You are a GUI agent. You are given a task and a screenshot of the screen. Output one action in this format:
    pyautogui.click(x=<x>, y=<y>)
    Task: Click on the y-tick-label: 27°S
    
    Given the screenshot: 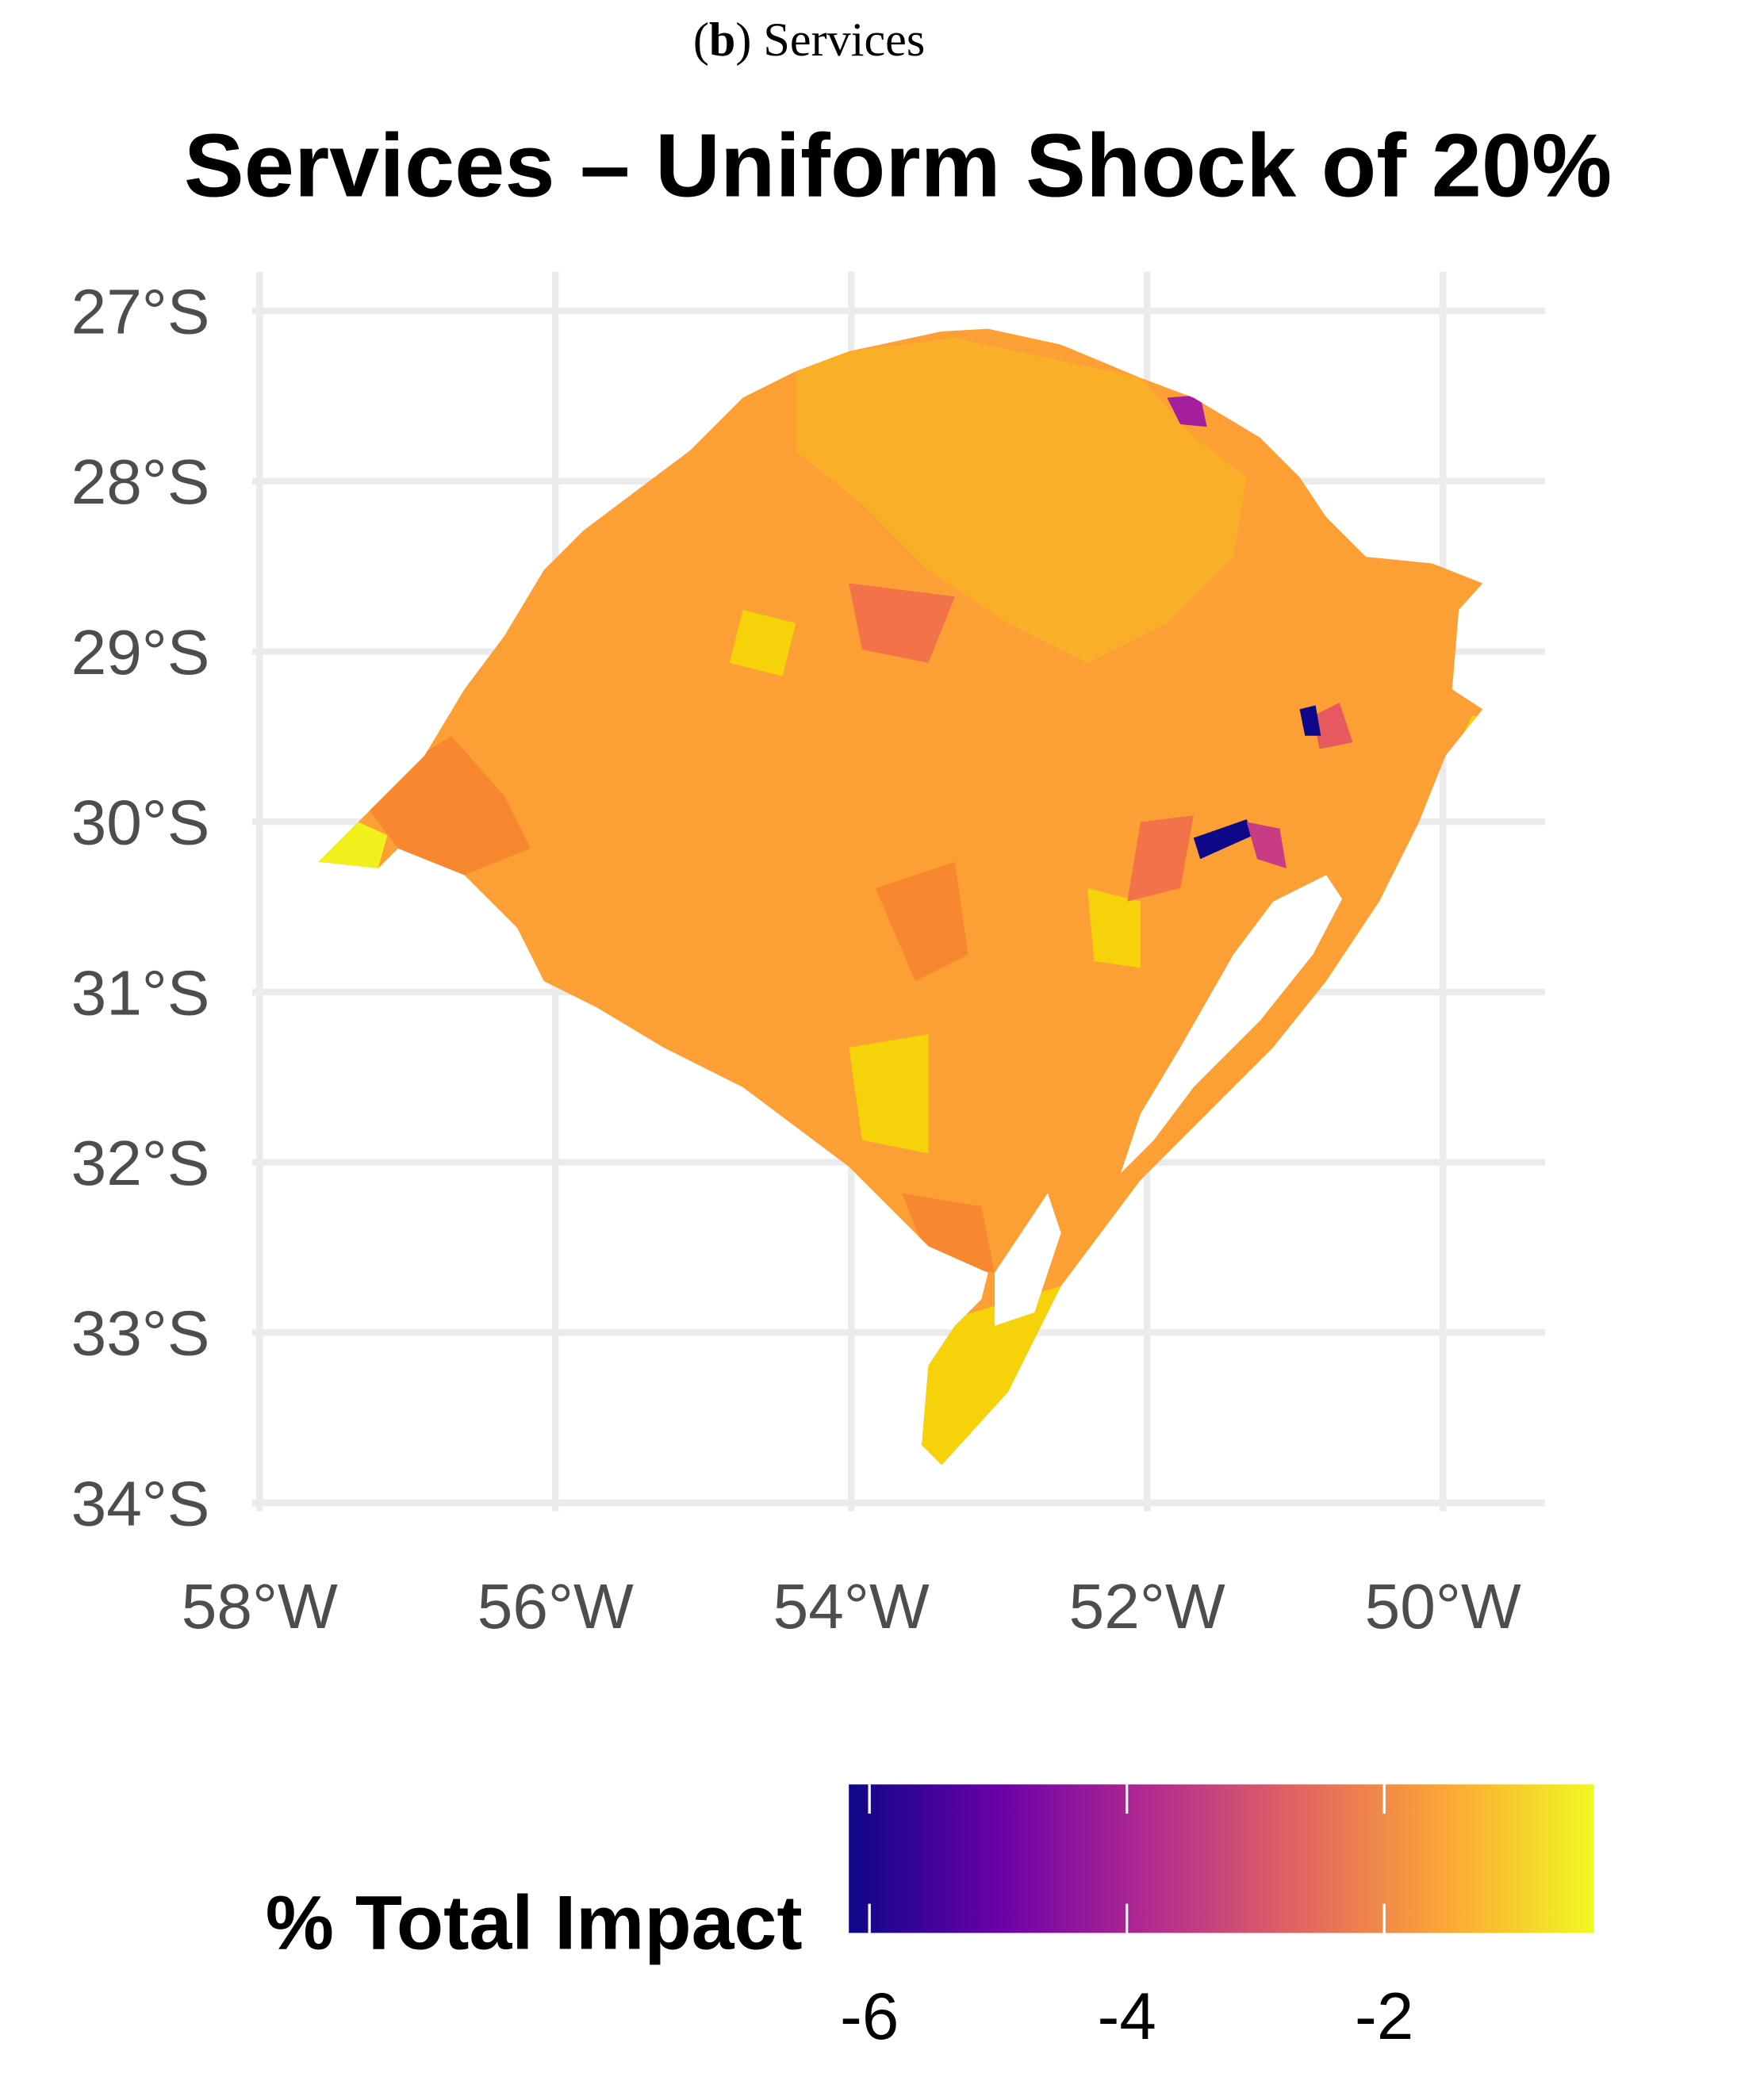 What is the action you would take?
    pyautogui.click(x=140, y=313)
    